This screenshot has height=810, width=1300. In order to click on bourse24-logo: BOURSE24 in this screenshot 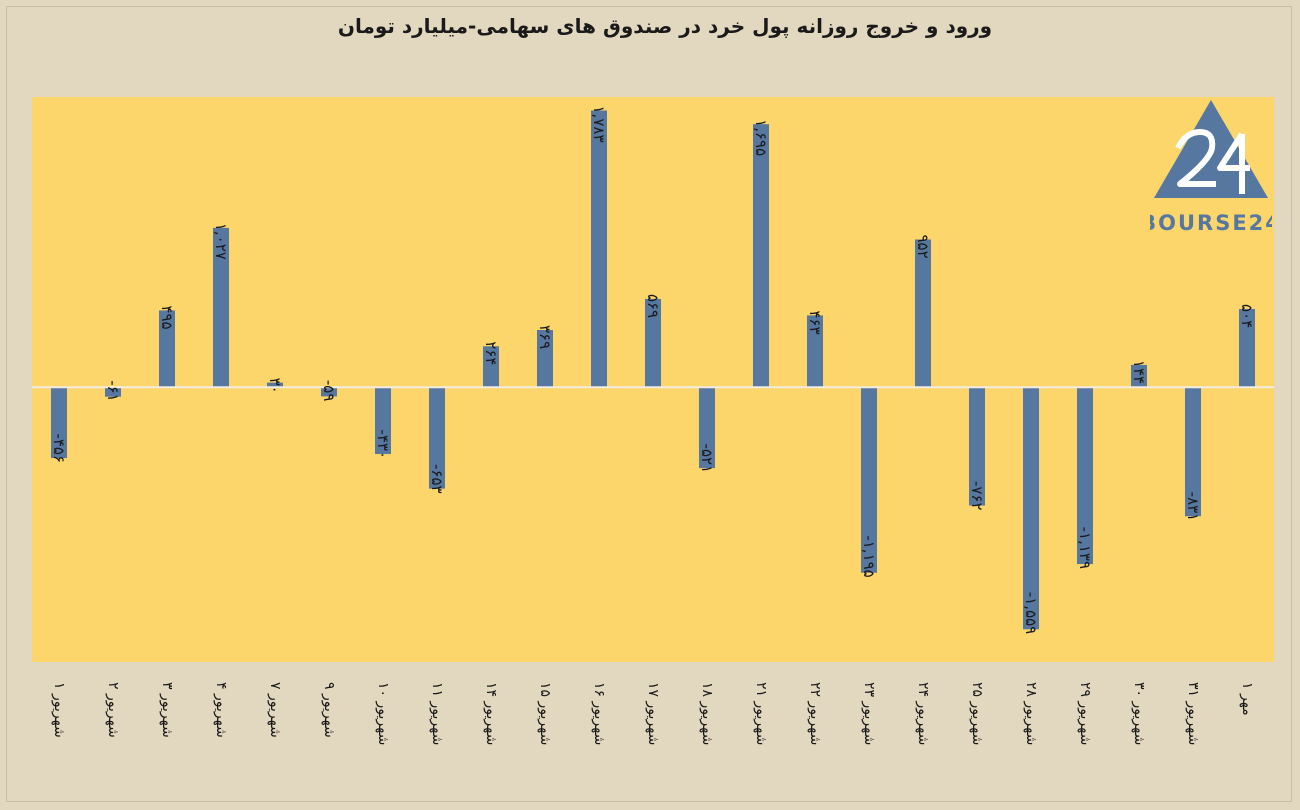, I will do `click(1211, 167)`.